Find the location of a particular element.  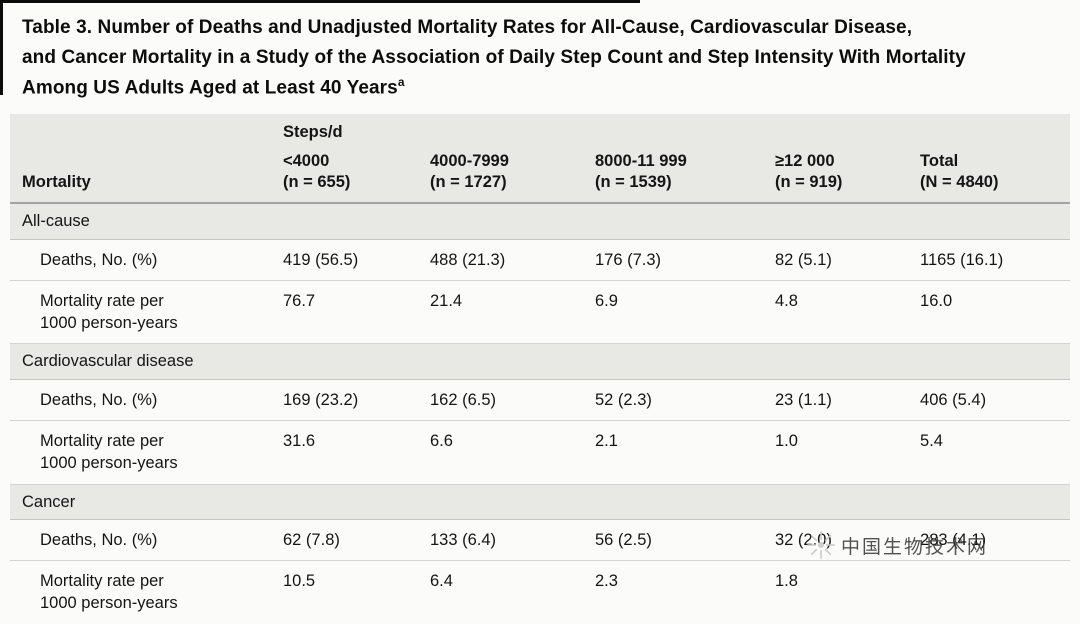

column-label: 8000-11 999 is located at coordinates (641, 160).